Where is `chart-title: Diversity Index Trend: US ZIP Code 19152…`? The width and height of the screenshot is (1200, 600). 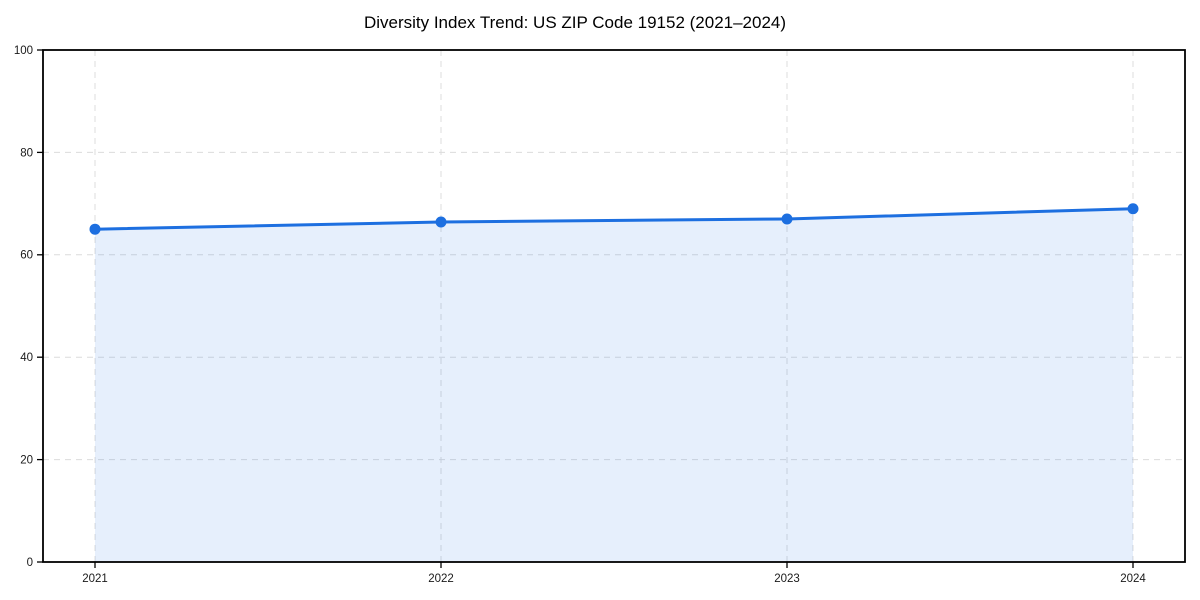
chart-title: Diversity Index Trend: US ZIP Code 19152… is located at coordinates (575, 22).